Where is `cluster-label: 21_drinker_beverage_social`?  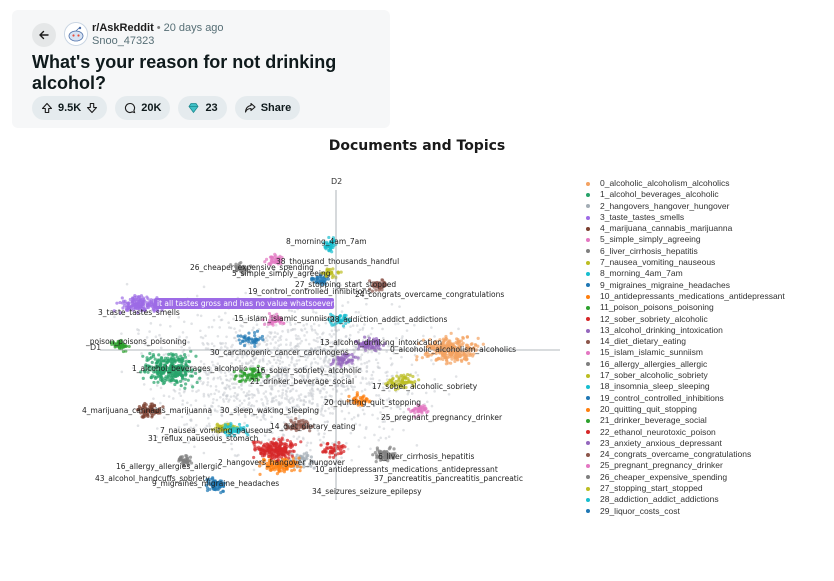 cluster-label: 21_drinker_beverage_social is located at coordinates (302, 381).